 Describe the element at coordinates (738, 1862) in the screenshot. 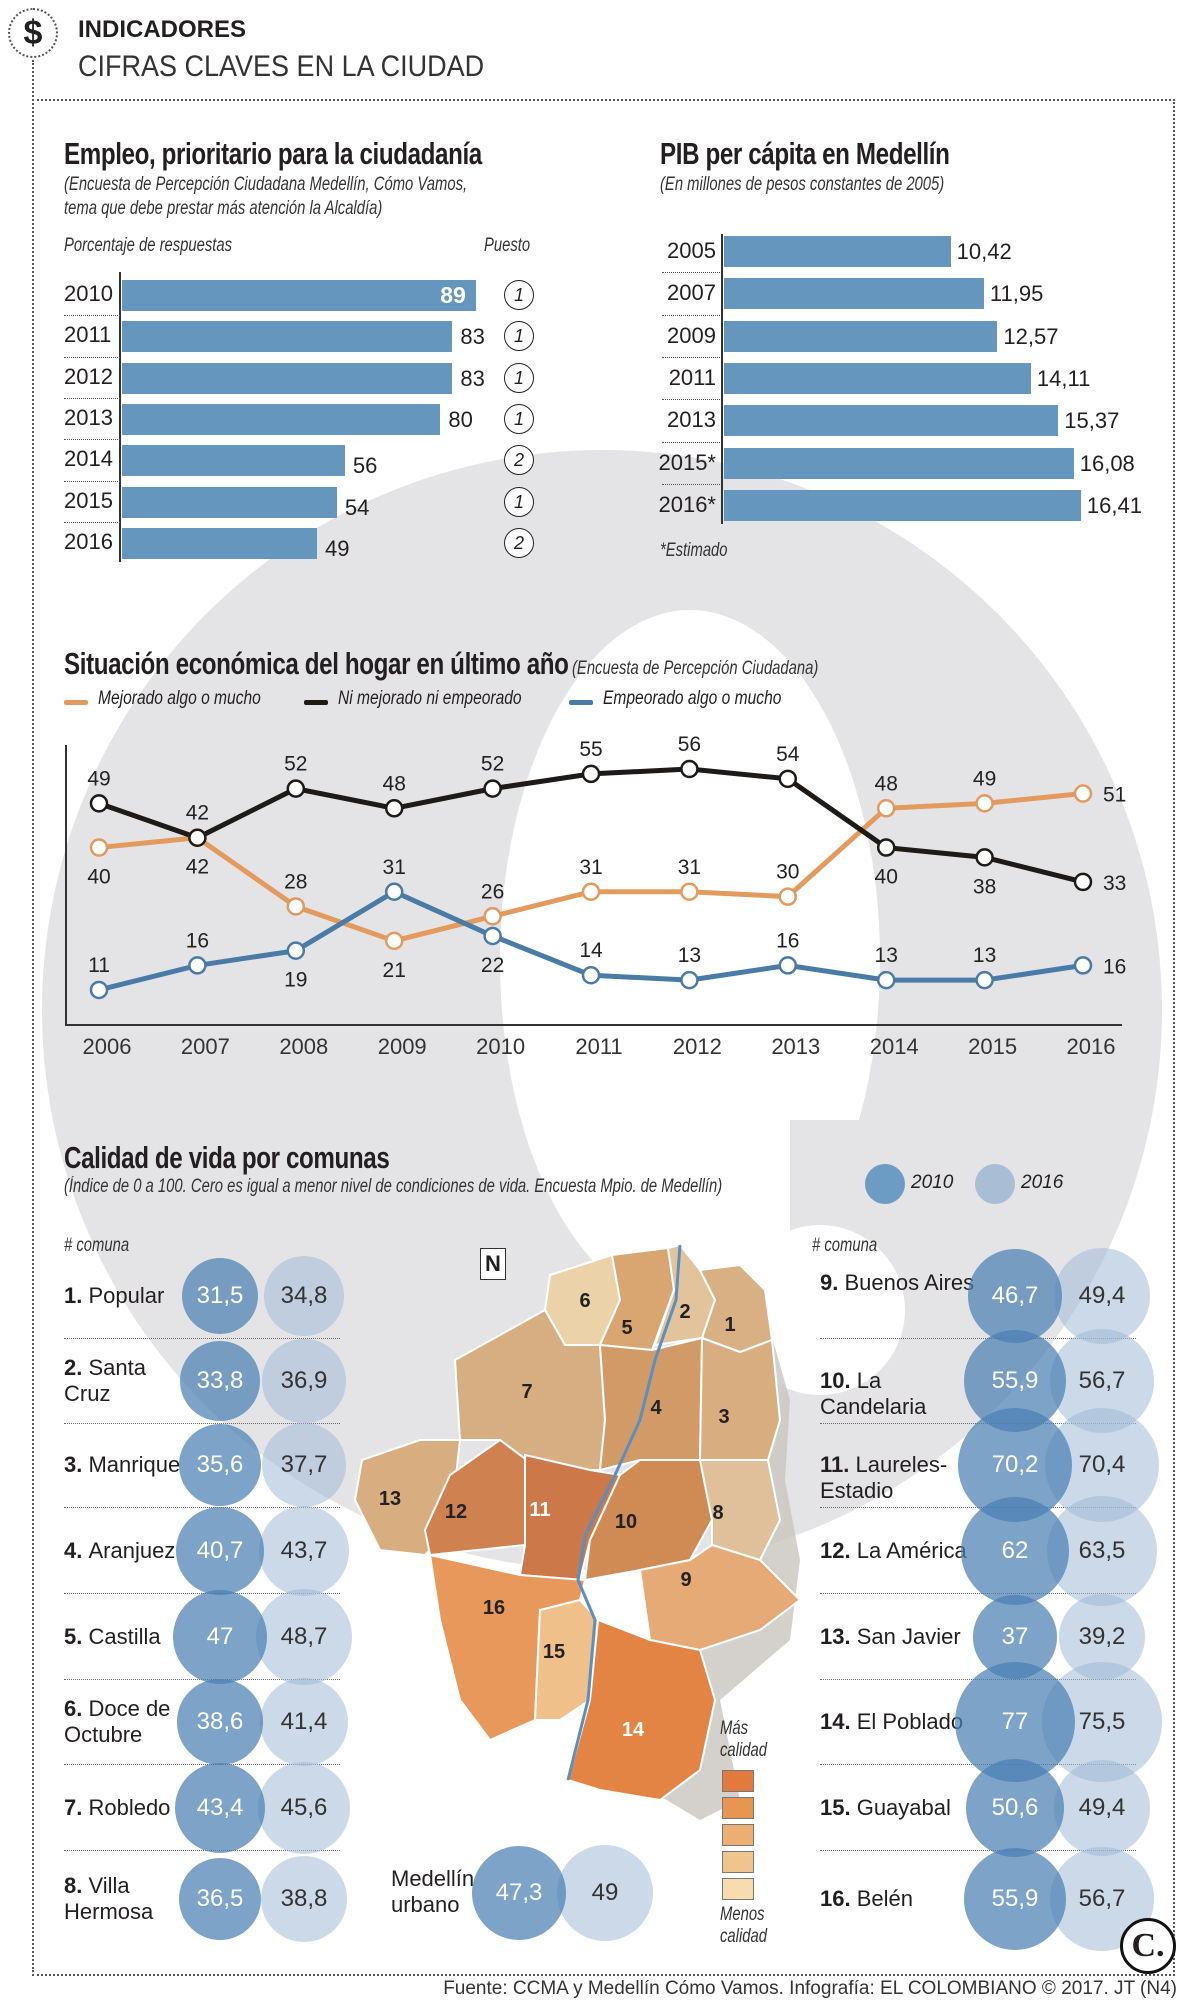

I see `scale-swatch` at that location.